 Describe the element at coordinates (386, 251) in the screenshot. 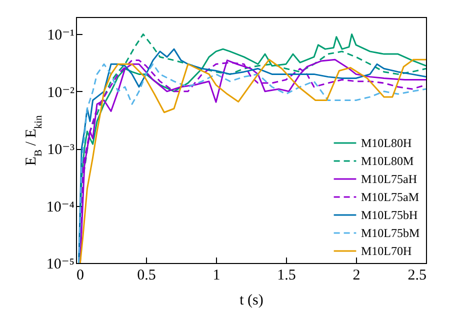

I see `legend-label: M10L70H` at that location.